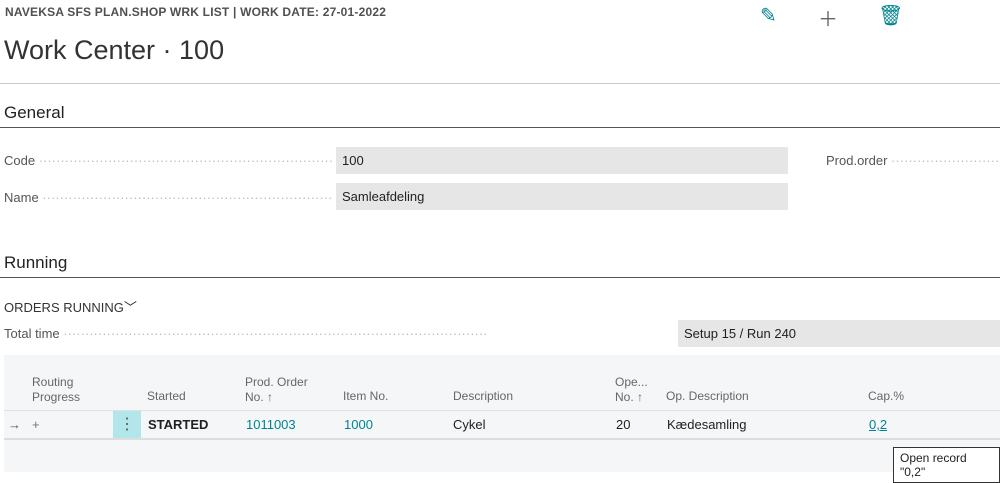 The width and height of the screenshot is (1000, 483). Describe the element at coordinates (14, 424) in the screenshot. I see `arrow-right-icon: →` at that location.